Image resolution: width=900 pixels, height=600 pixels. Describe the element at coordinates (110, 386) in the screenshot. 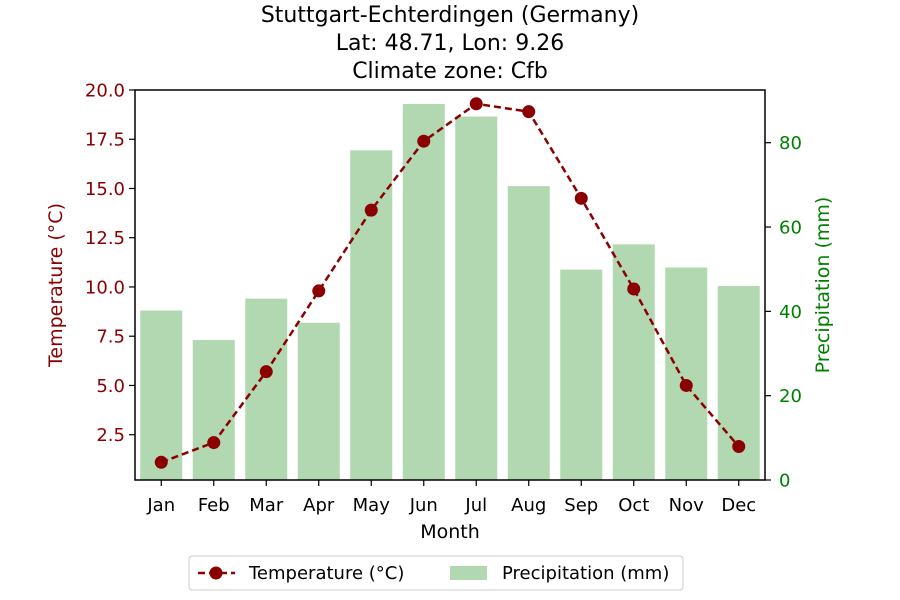

I see `left-tick-label: 5.0` at that location.